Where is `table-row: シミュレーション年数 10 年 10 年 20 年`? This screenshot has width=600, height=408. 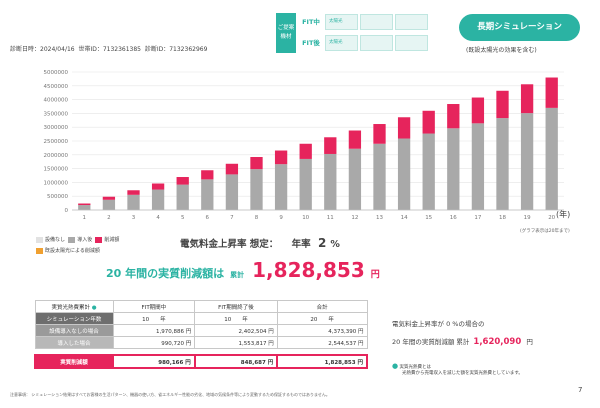
table-row: シミュレーション年数 10 年 10 年 20 年 is located at coordinates (201, 318).